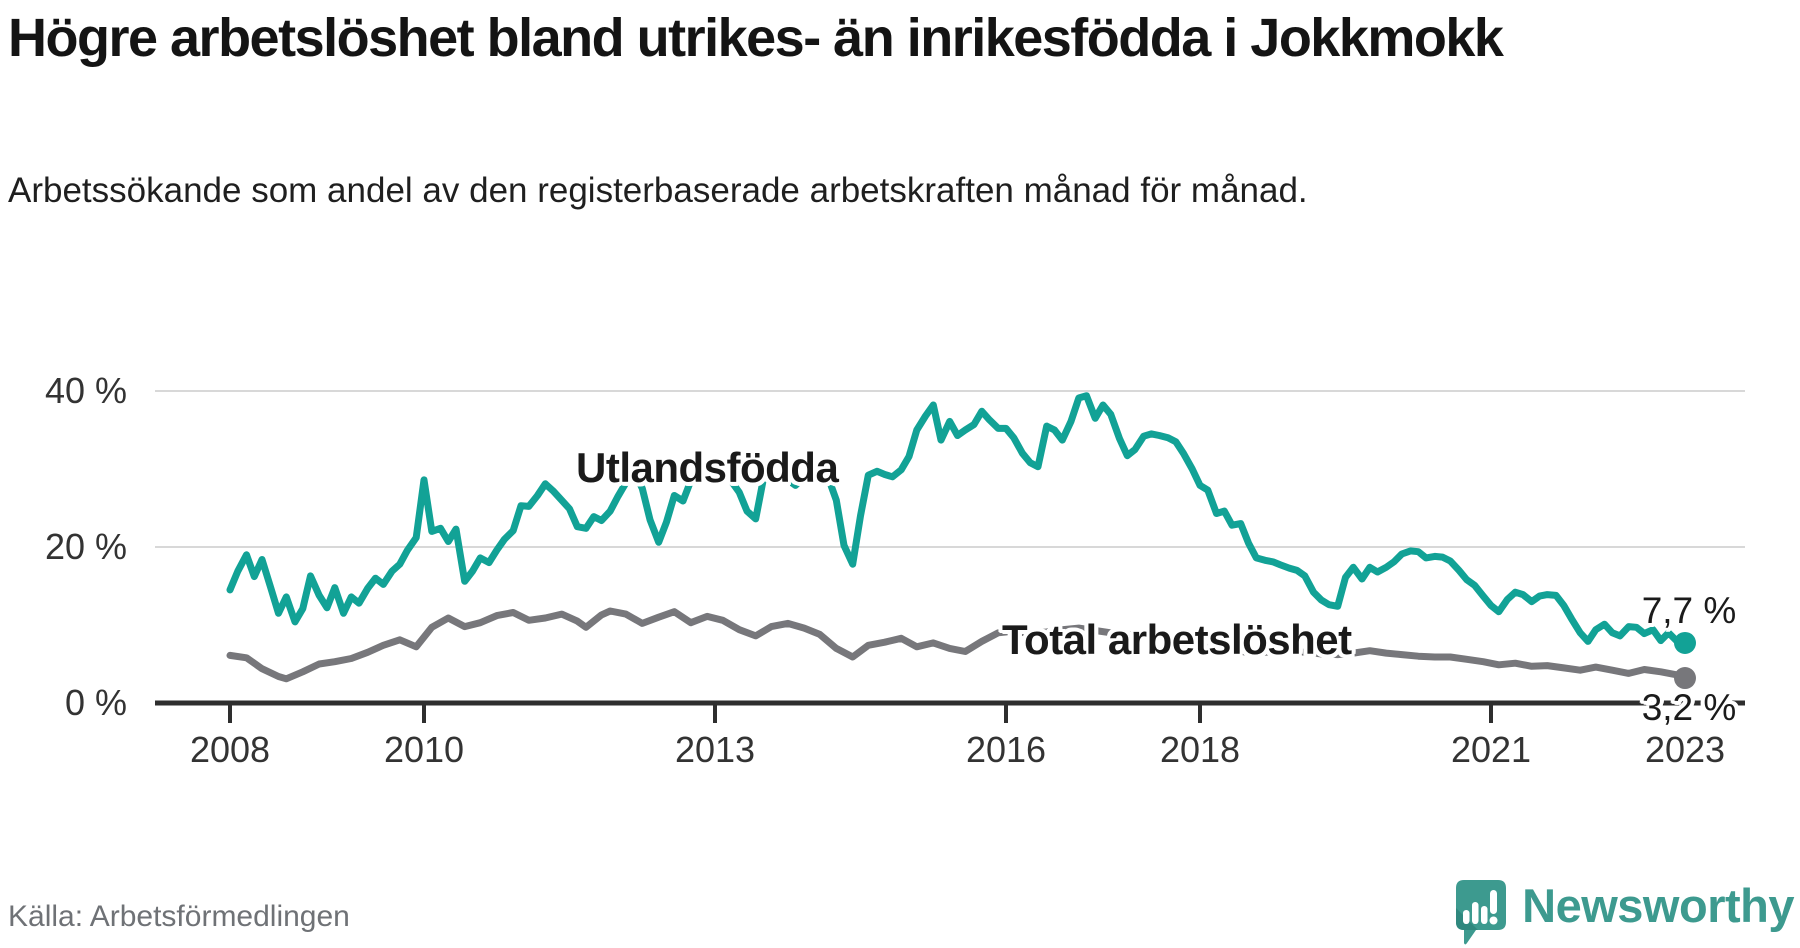 The width and height of the screenshot is (1800, 948). What do you see at coordinates (424, 749) in the screenshot?
I see `x-tick-label-2010: 2010` at bounding box center [424, 749].